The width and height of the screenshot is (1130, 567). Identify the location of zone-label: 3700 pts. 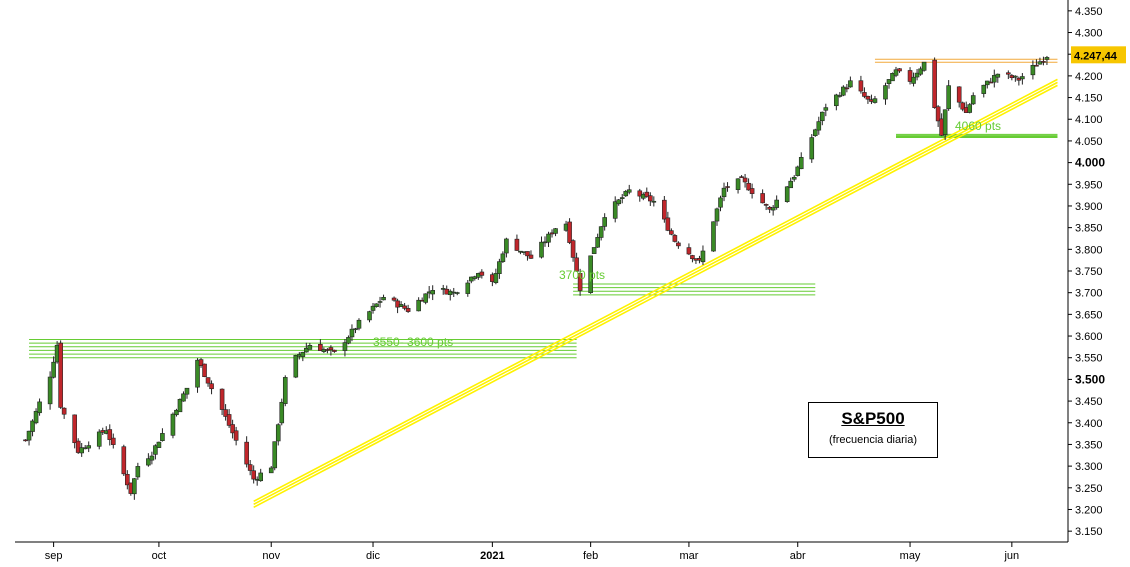
(582, 275).